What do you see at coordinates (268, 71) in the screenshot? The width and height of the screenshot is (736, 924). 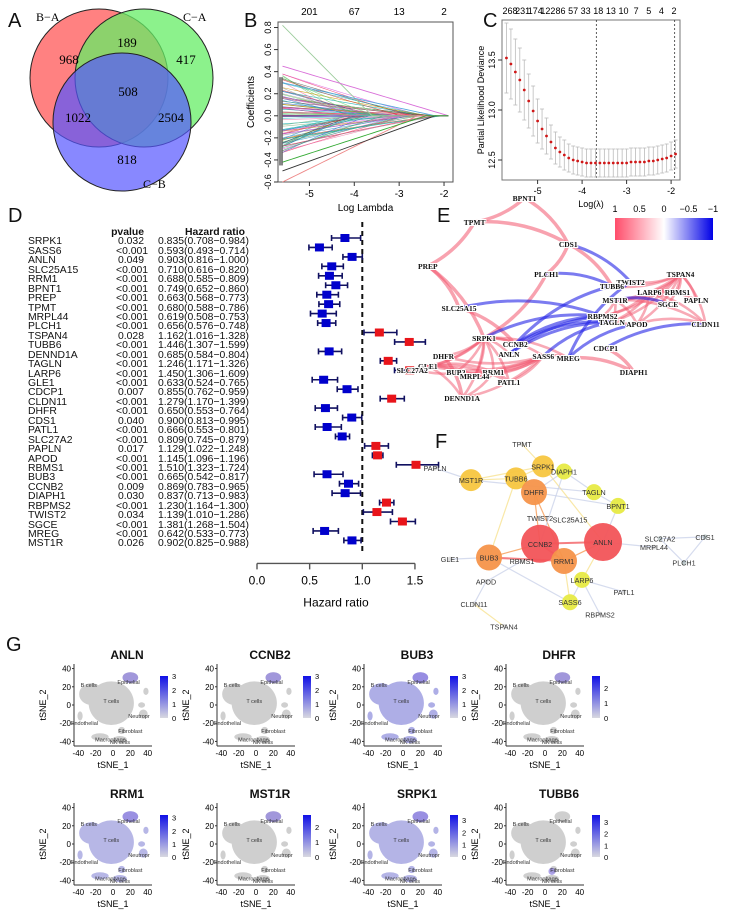 I see `y-tick-label: 0.4` at bounding box center [268, 71].